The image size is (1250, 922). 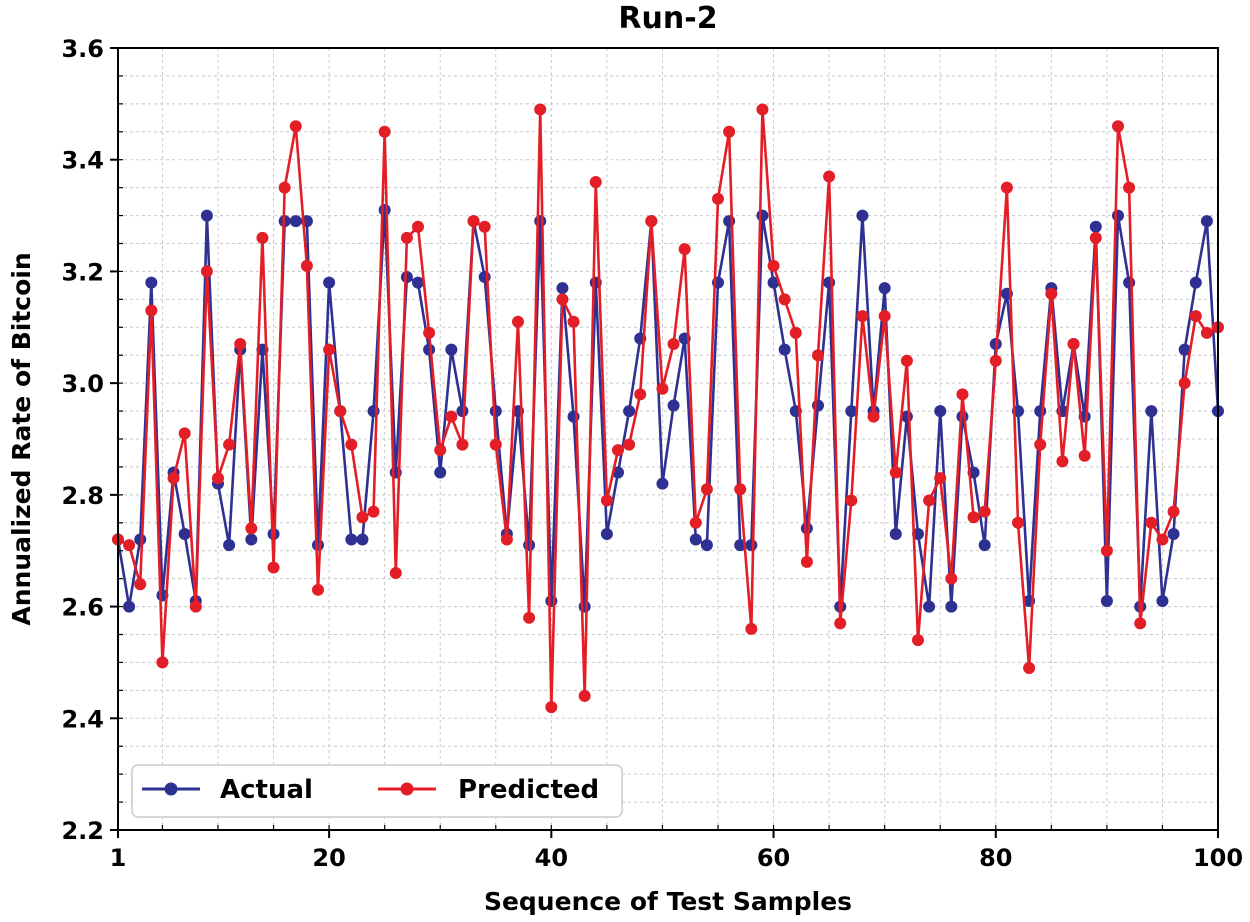 What do you see at coordinates (118, 858) in the screenshot?
I see `x-tick-label: 1` at bounding box center [118, 858].